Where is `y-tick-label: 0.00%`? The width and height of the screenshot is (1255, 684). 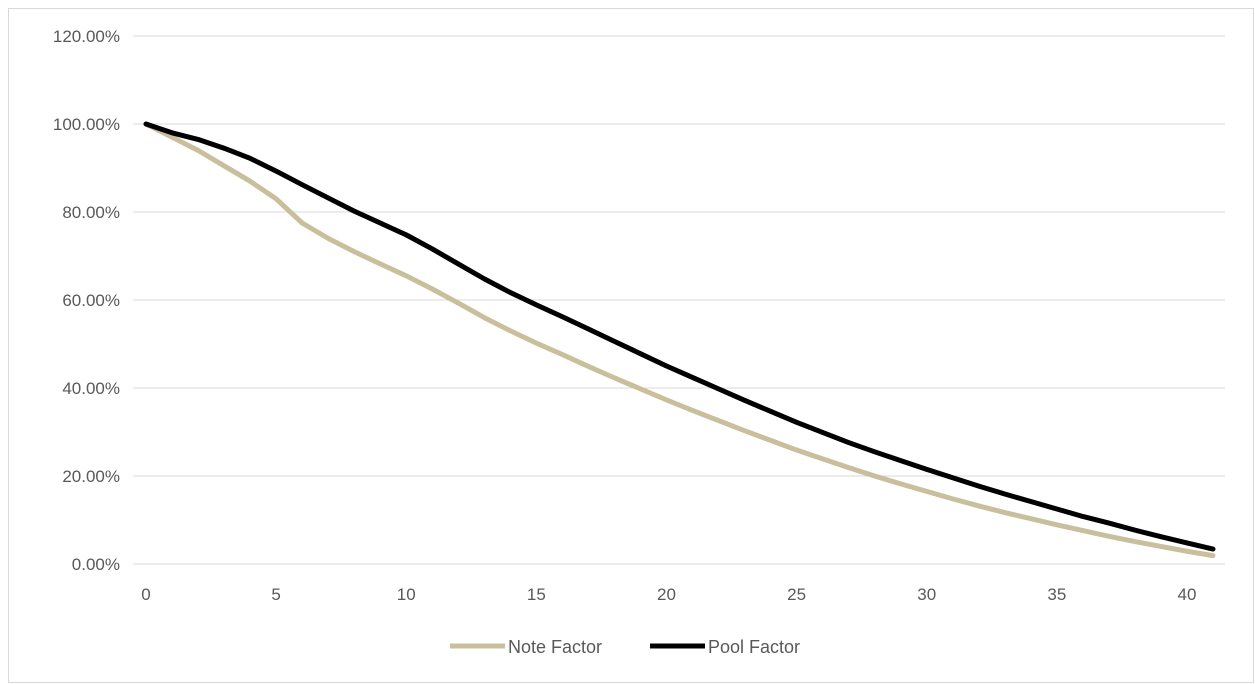 y-tick-label: 0.00% is located at coordinates (96, 564).